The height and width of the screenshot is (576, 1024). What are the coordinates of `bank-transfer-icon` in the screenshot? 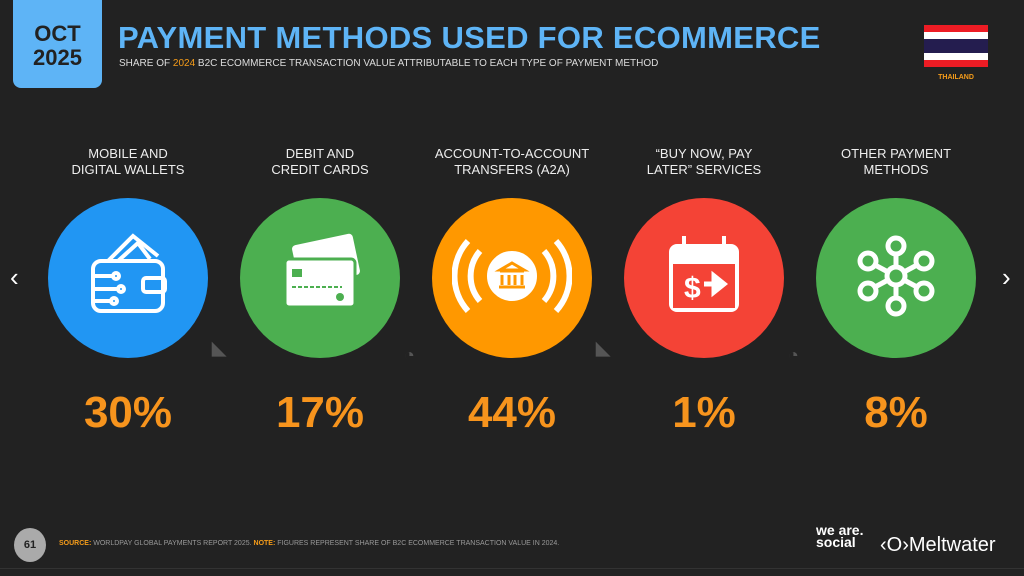 It's located at (512, 278).